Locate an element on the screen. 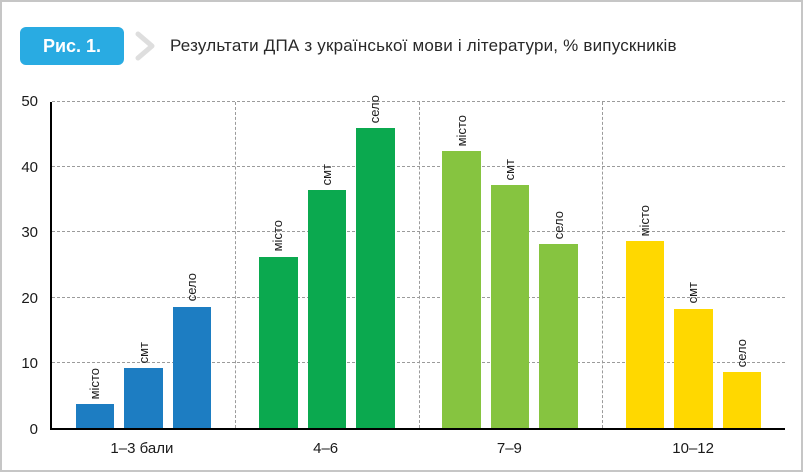 The width and height of the screenshot is (803, 472). x-tick-label: 4–6 is located at coordinates (326, 448).